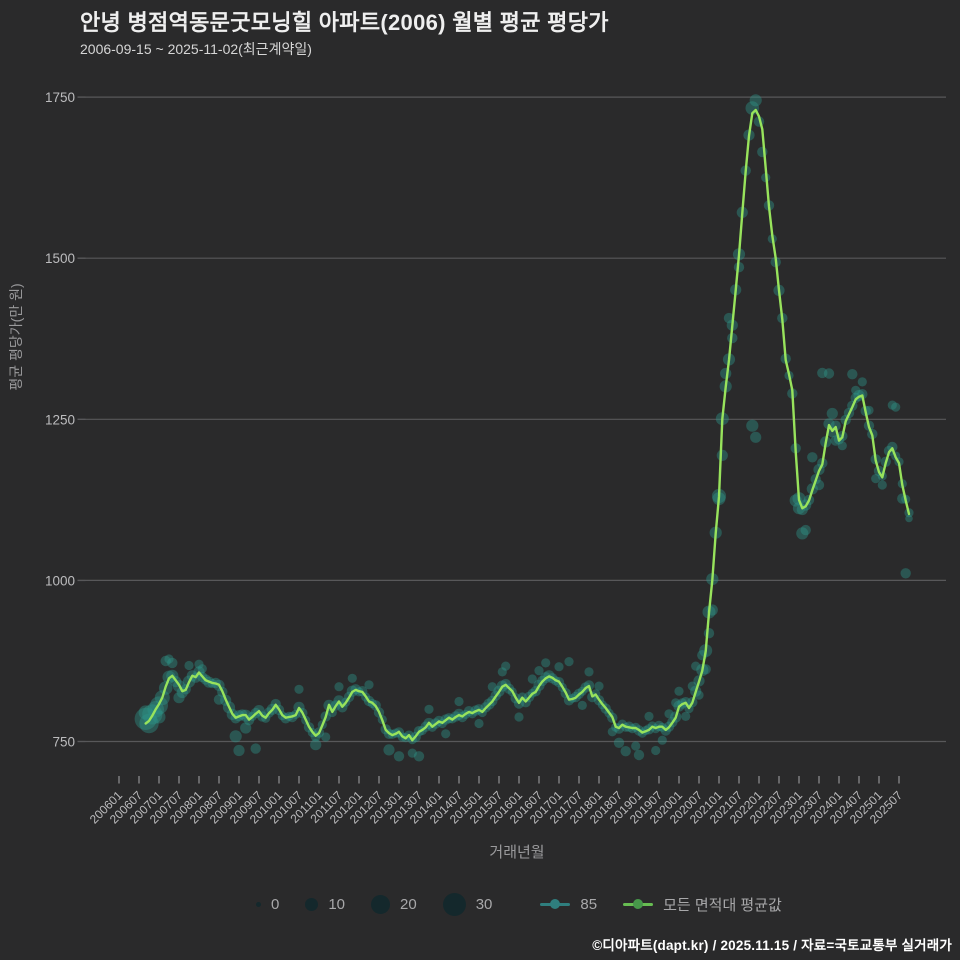 This screenshot has height=960, width=960. I want to click on legend-size-30: 30, so click(467, 904).